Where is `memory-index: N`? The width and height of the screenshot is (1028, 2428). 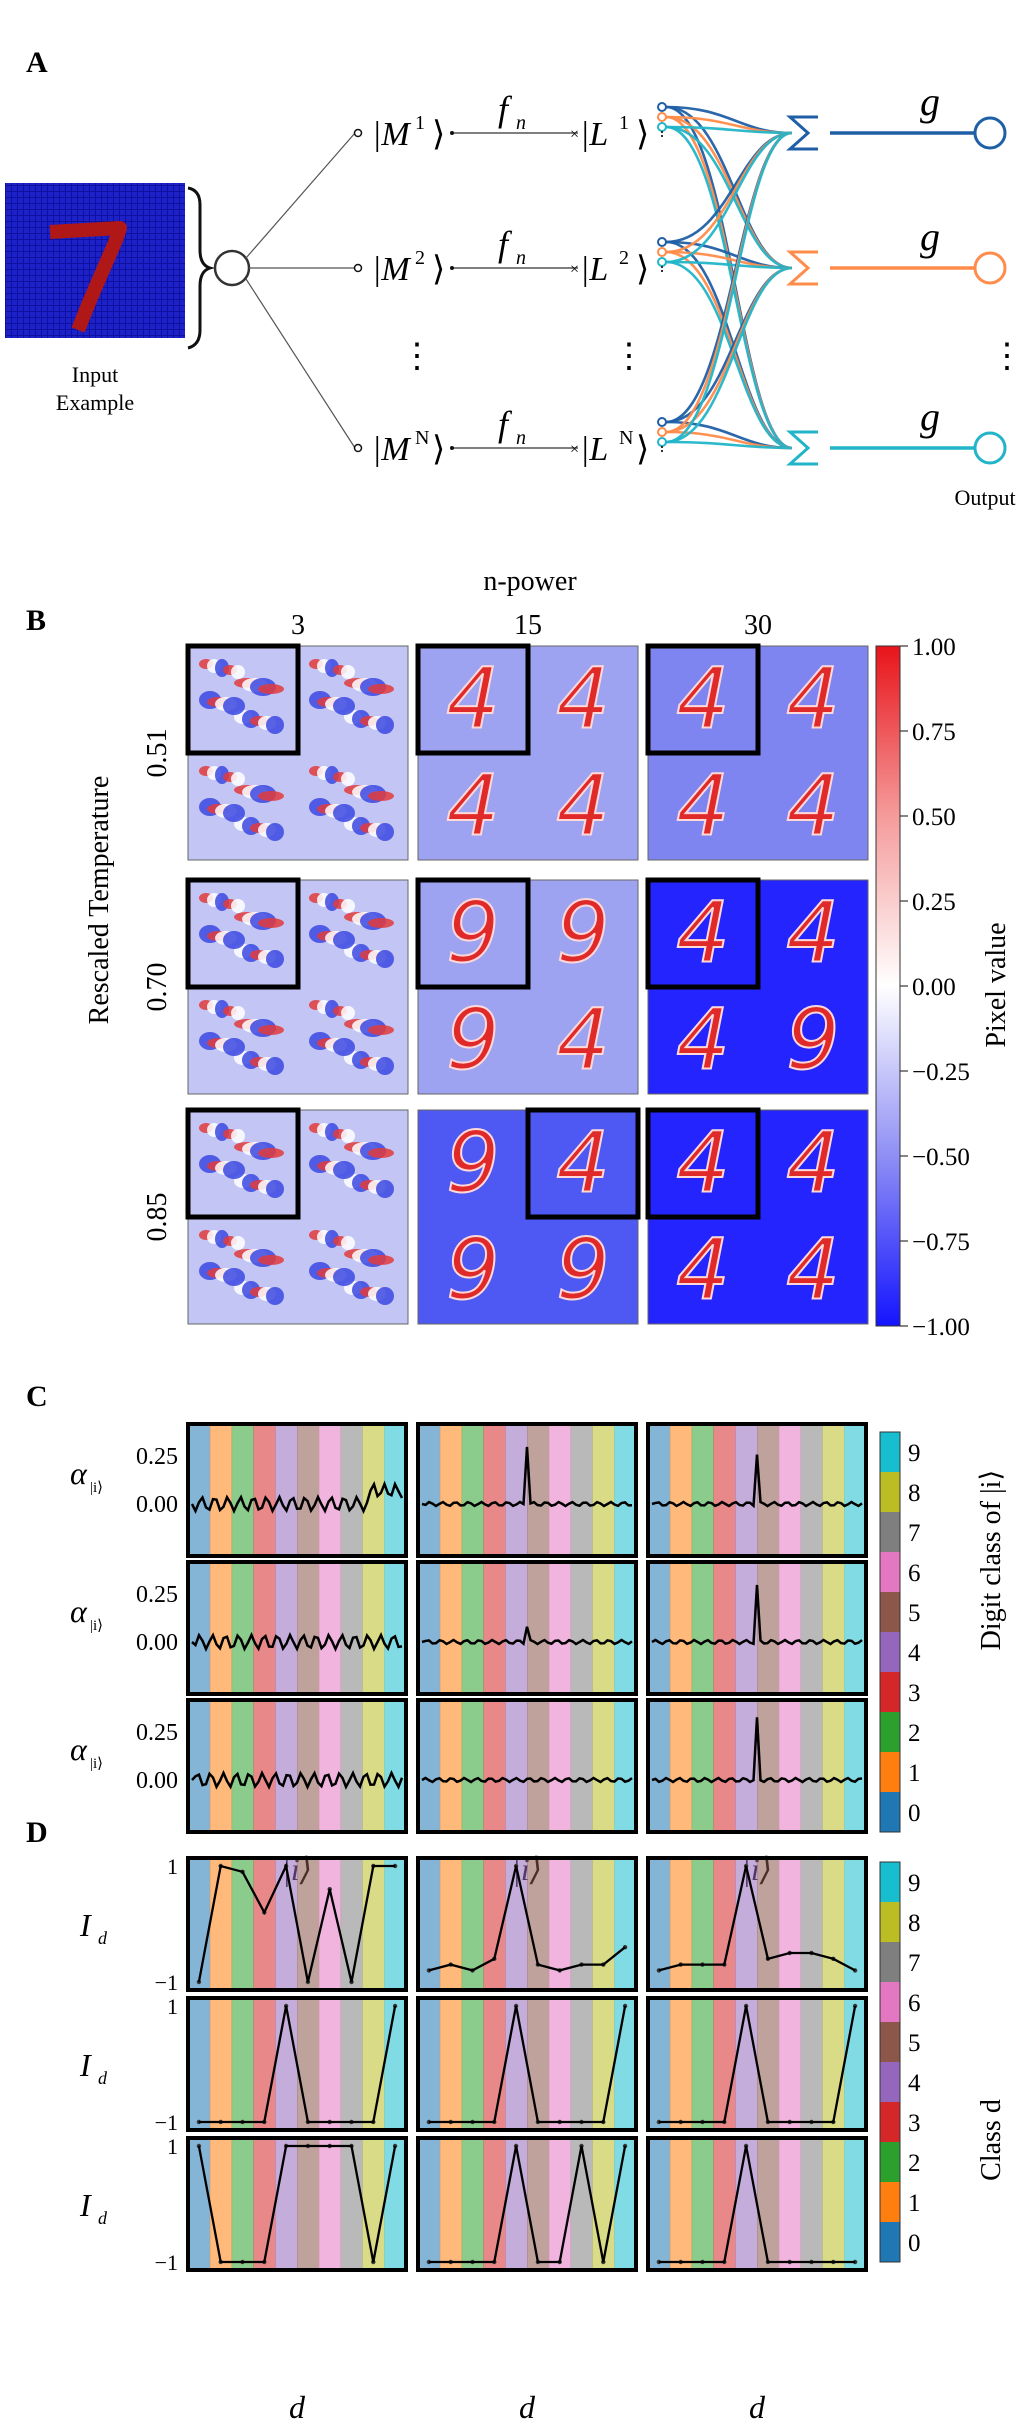
memory-index: N is located at coordinates (422, 438).